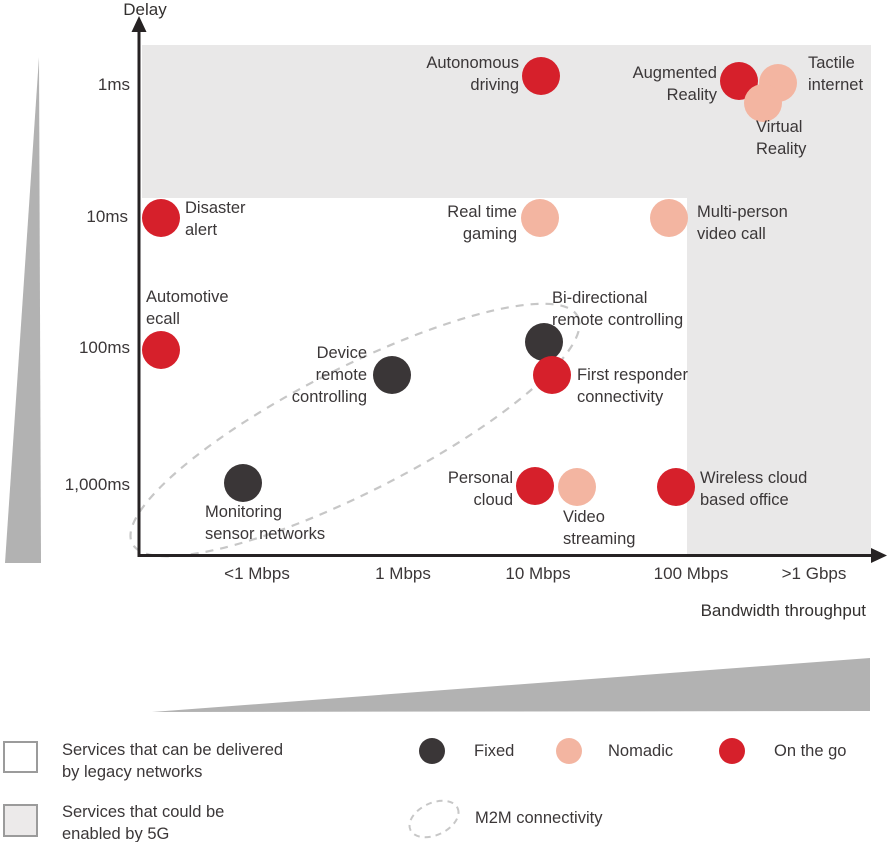 The image size is (888, 842). What do you see at coordinates (243, 483) in the screenshot?
I see `point-monitoring-sensor-networks-dot` at bounding box center [243, 483].